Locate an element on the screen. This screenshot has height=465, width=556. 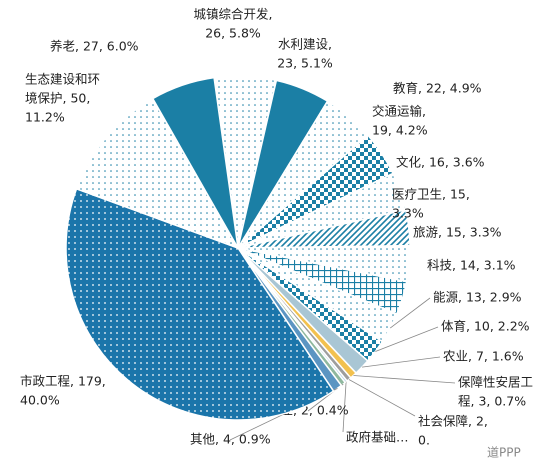
slice-label: 体育, 10, 2.2% is located at coordinates (485, 326).